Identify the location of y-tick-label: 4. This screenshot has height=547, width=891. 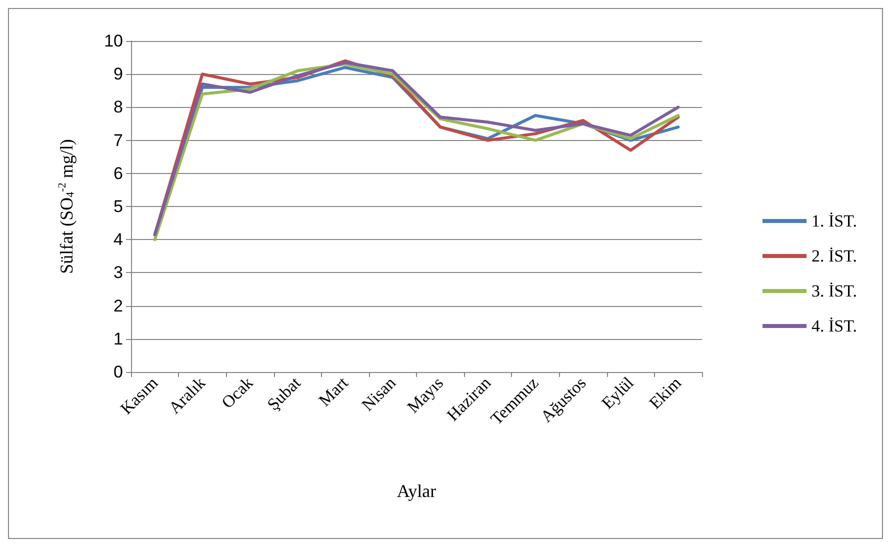
(118, 240).